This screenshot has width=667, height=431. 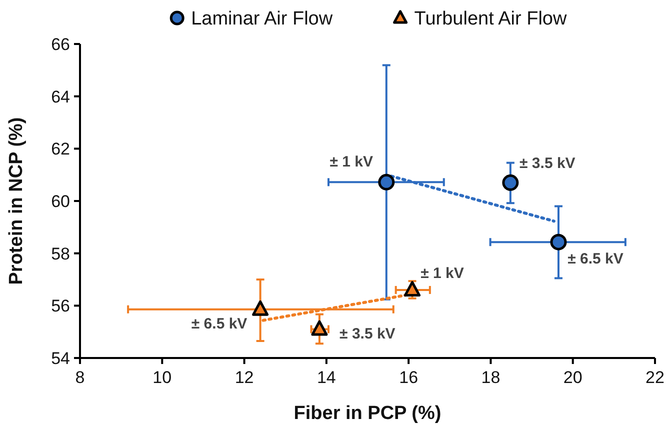 What do you see at coordinates (326, 377) in the screenshot?
I see `x-tick-label: 14` at bounding box center [326, 377].